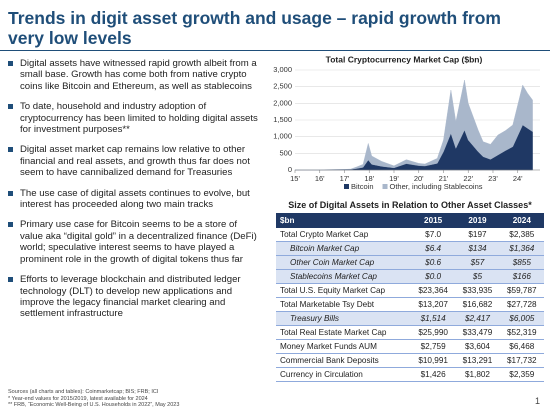 The height and width of the screenshot is (411, 550). I want to click on table-cell: $59,787, so click(521, 290).